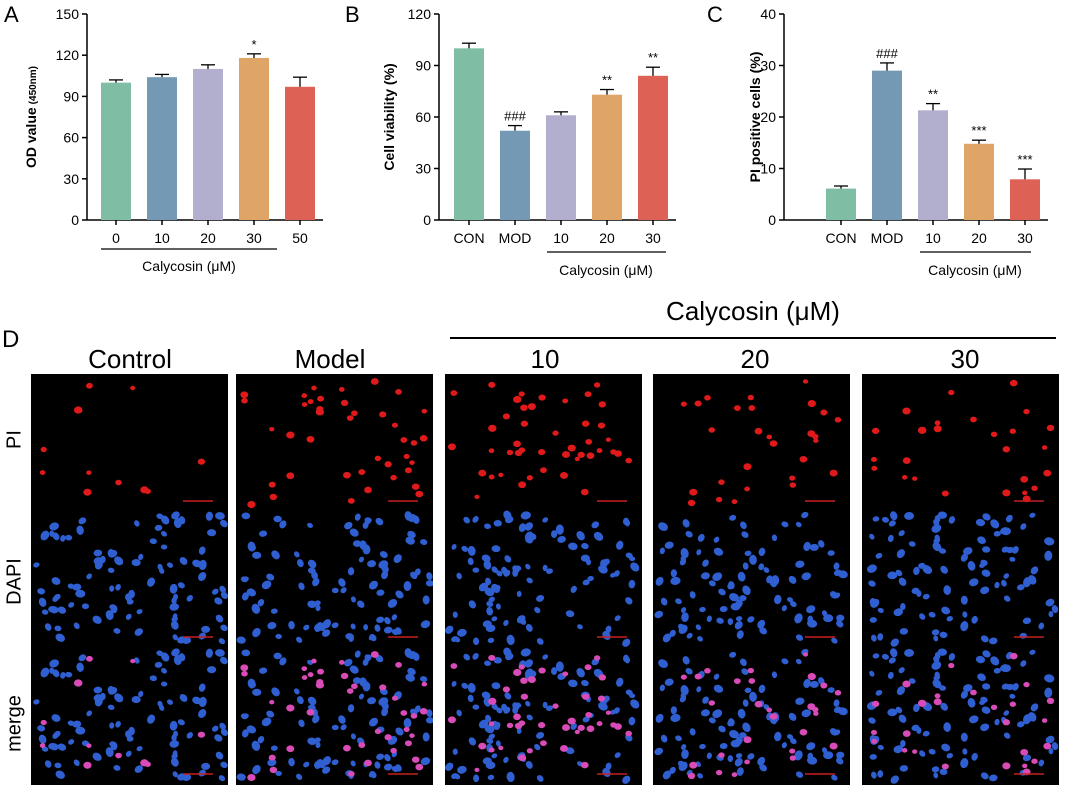 The height and width of the screenshot is (791, 1065). What do you see at coordinates (753, 311) in the screenshot?
I see `imaging-group-title: Calycosin (μM)` at bounding box center [753, 311].